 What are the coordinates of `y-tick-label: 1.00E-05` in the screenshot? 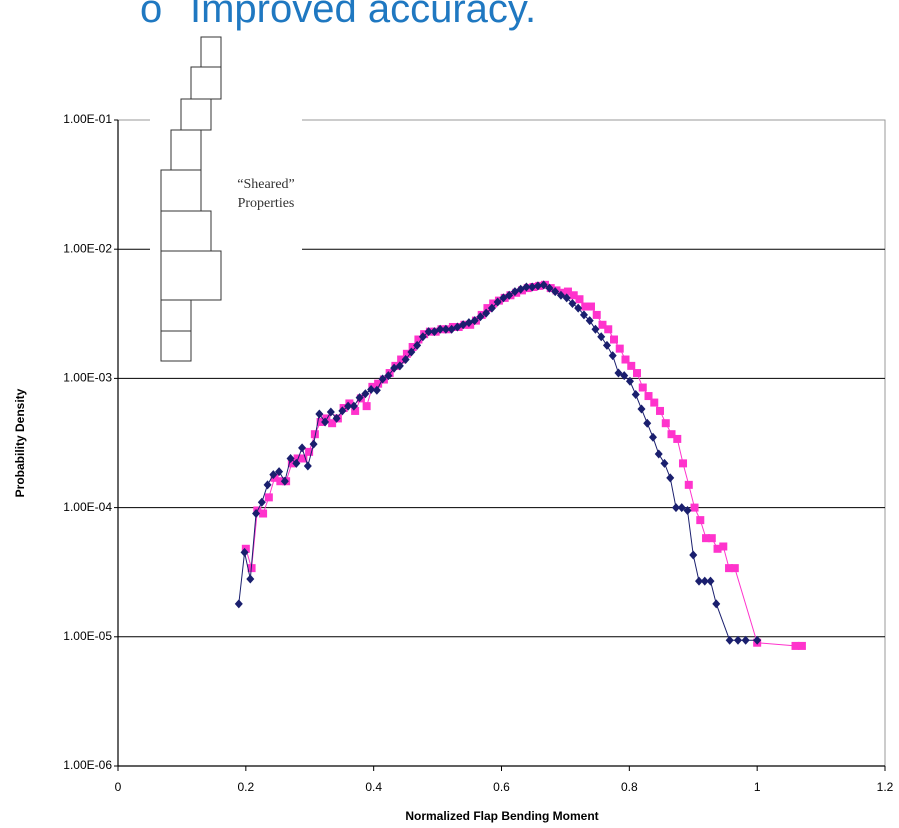 It's located at (87, 636).